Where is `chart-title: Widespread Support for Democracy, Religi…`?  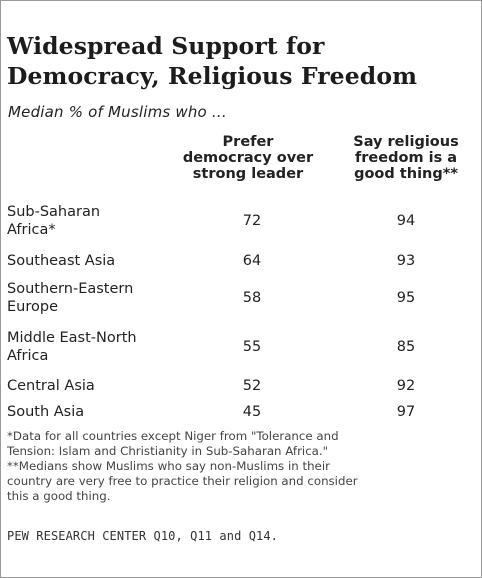
chart-title: Widespread Support for Democracy, Religi… is located at coordinates (212, 61).